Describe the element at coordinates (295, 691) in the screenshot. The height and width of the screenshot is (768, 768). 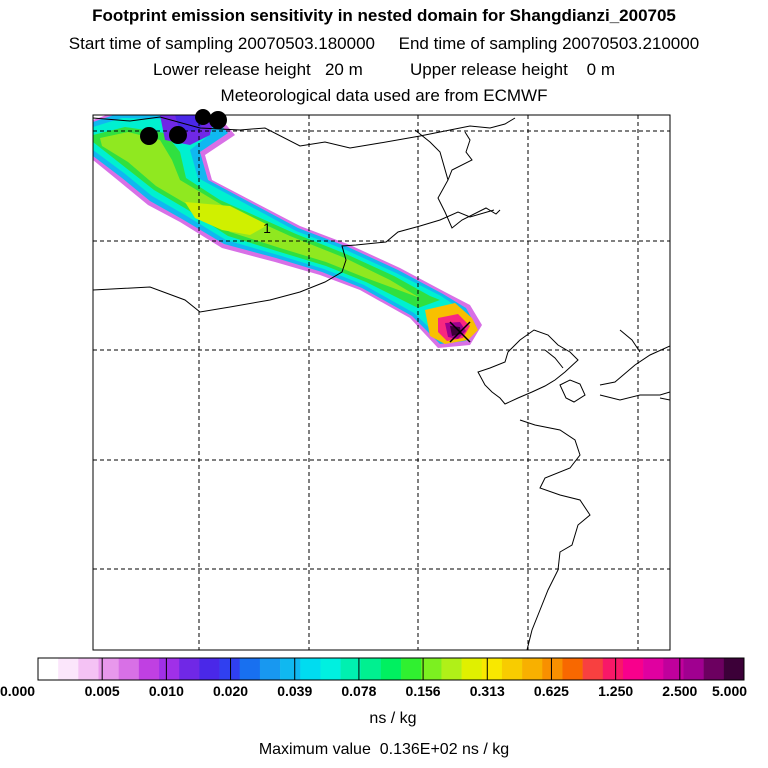
I see `colorbar-tick-label: 0.039` at that location.